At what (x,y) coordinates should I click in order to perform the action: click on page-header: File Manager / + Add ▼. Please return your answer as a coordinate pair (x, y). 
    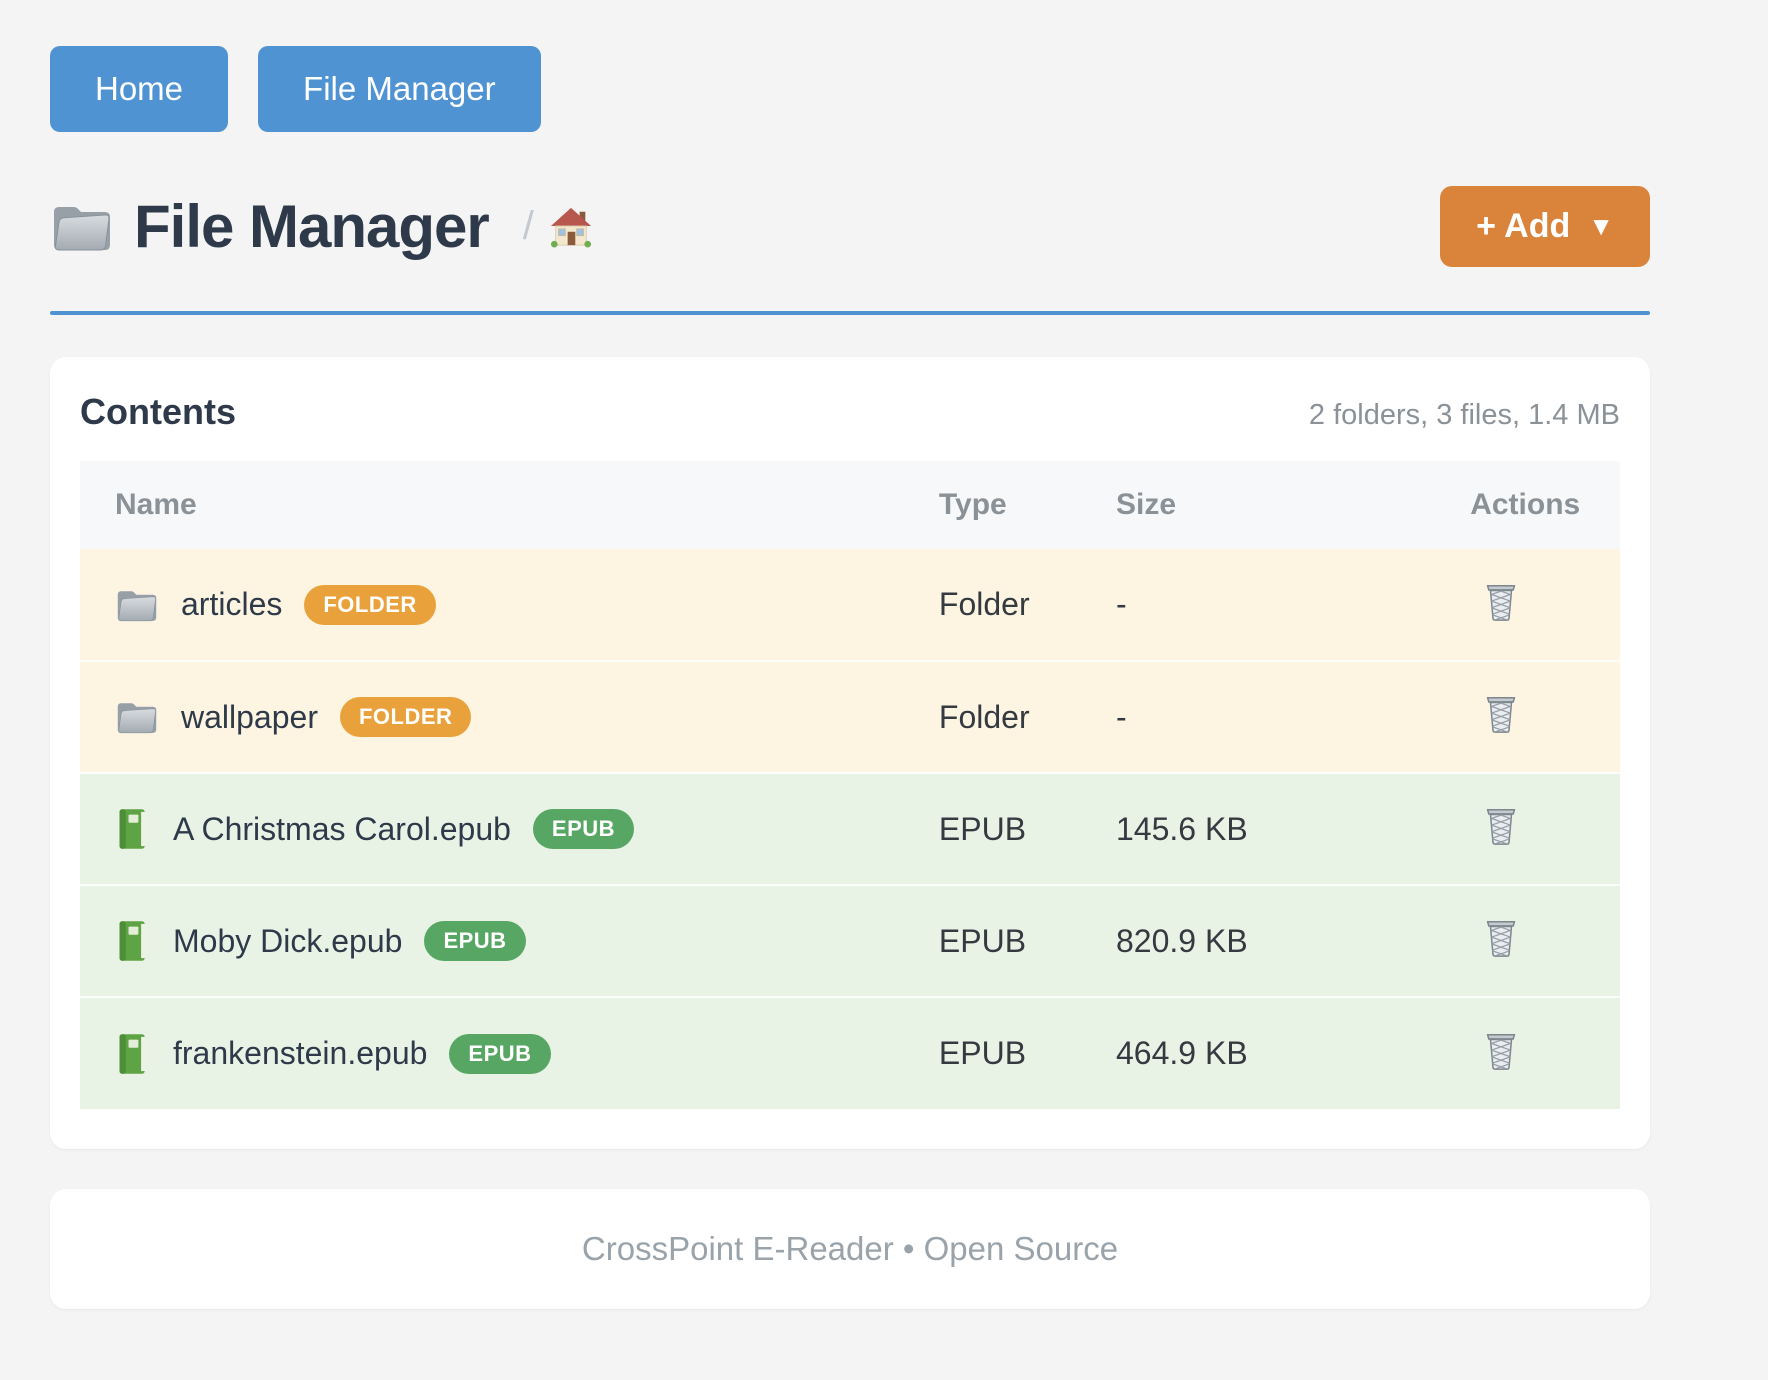
    Looking at the image, I should click on (850, 226).